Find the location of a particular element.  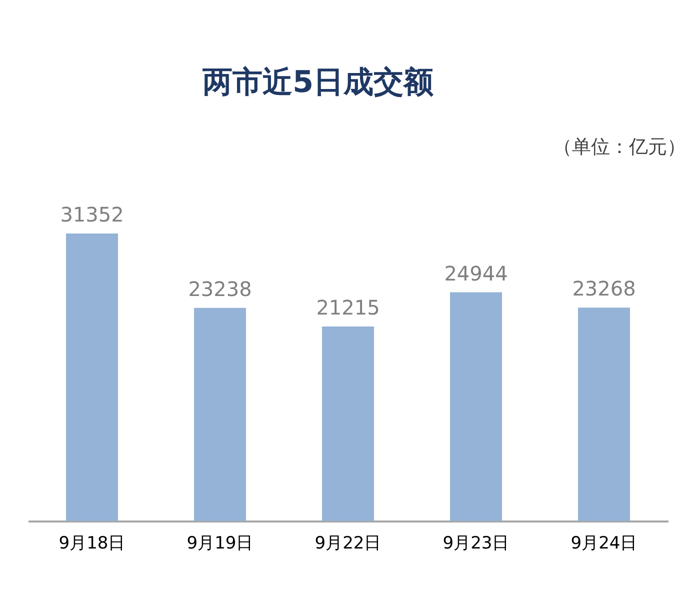

data-label: 24944 is located at coordinates (476, 273).